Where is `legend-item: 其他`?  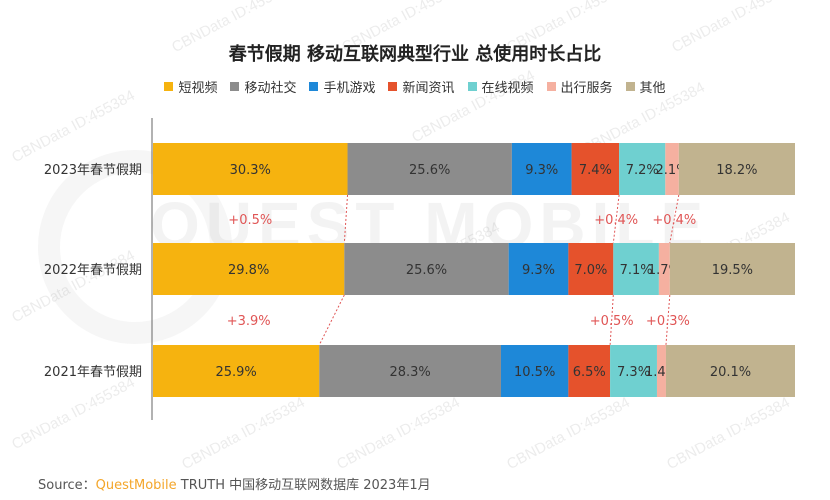 legend-item: 其他 is located at coordinates (645, 86).